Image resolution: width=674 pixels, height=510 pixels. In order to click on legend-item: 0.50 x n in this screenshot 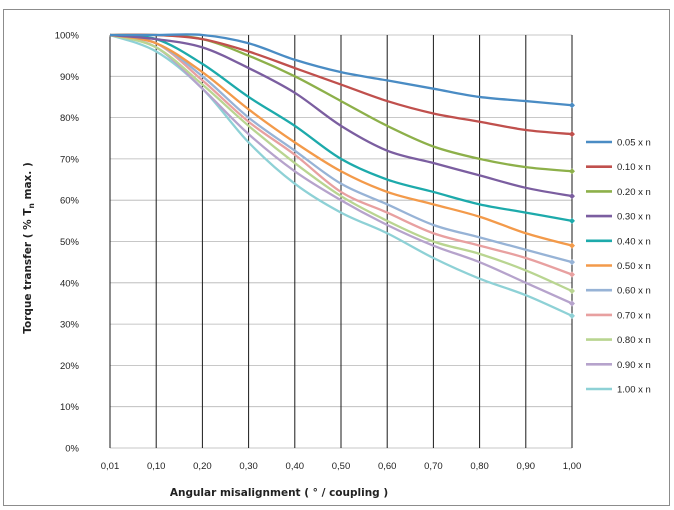, I will do `click(618, 266)`.